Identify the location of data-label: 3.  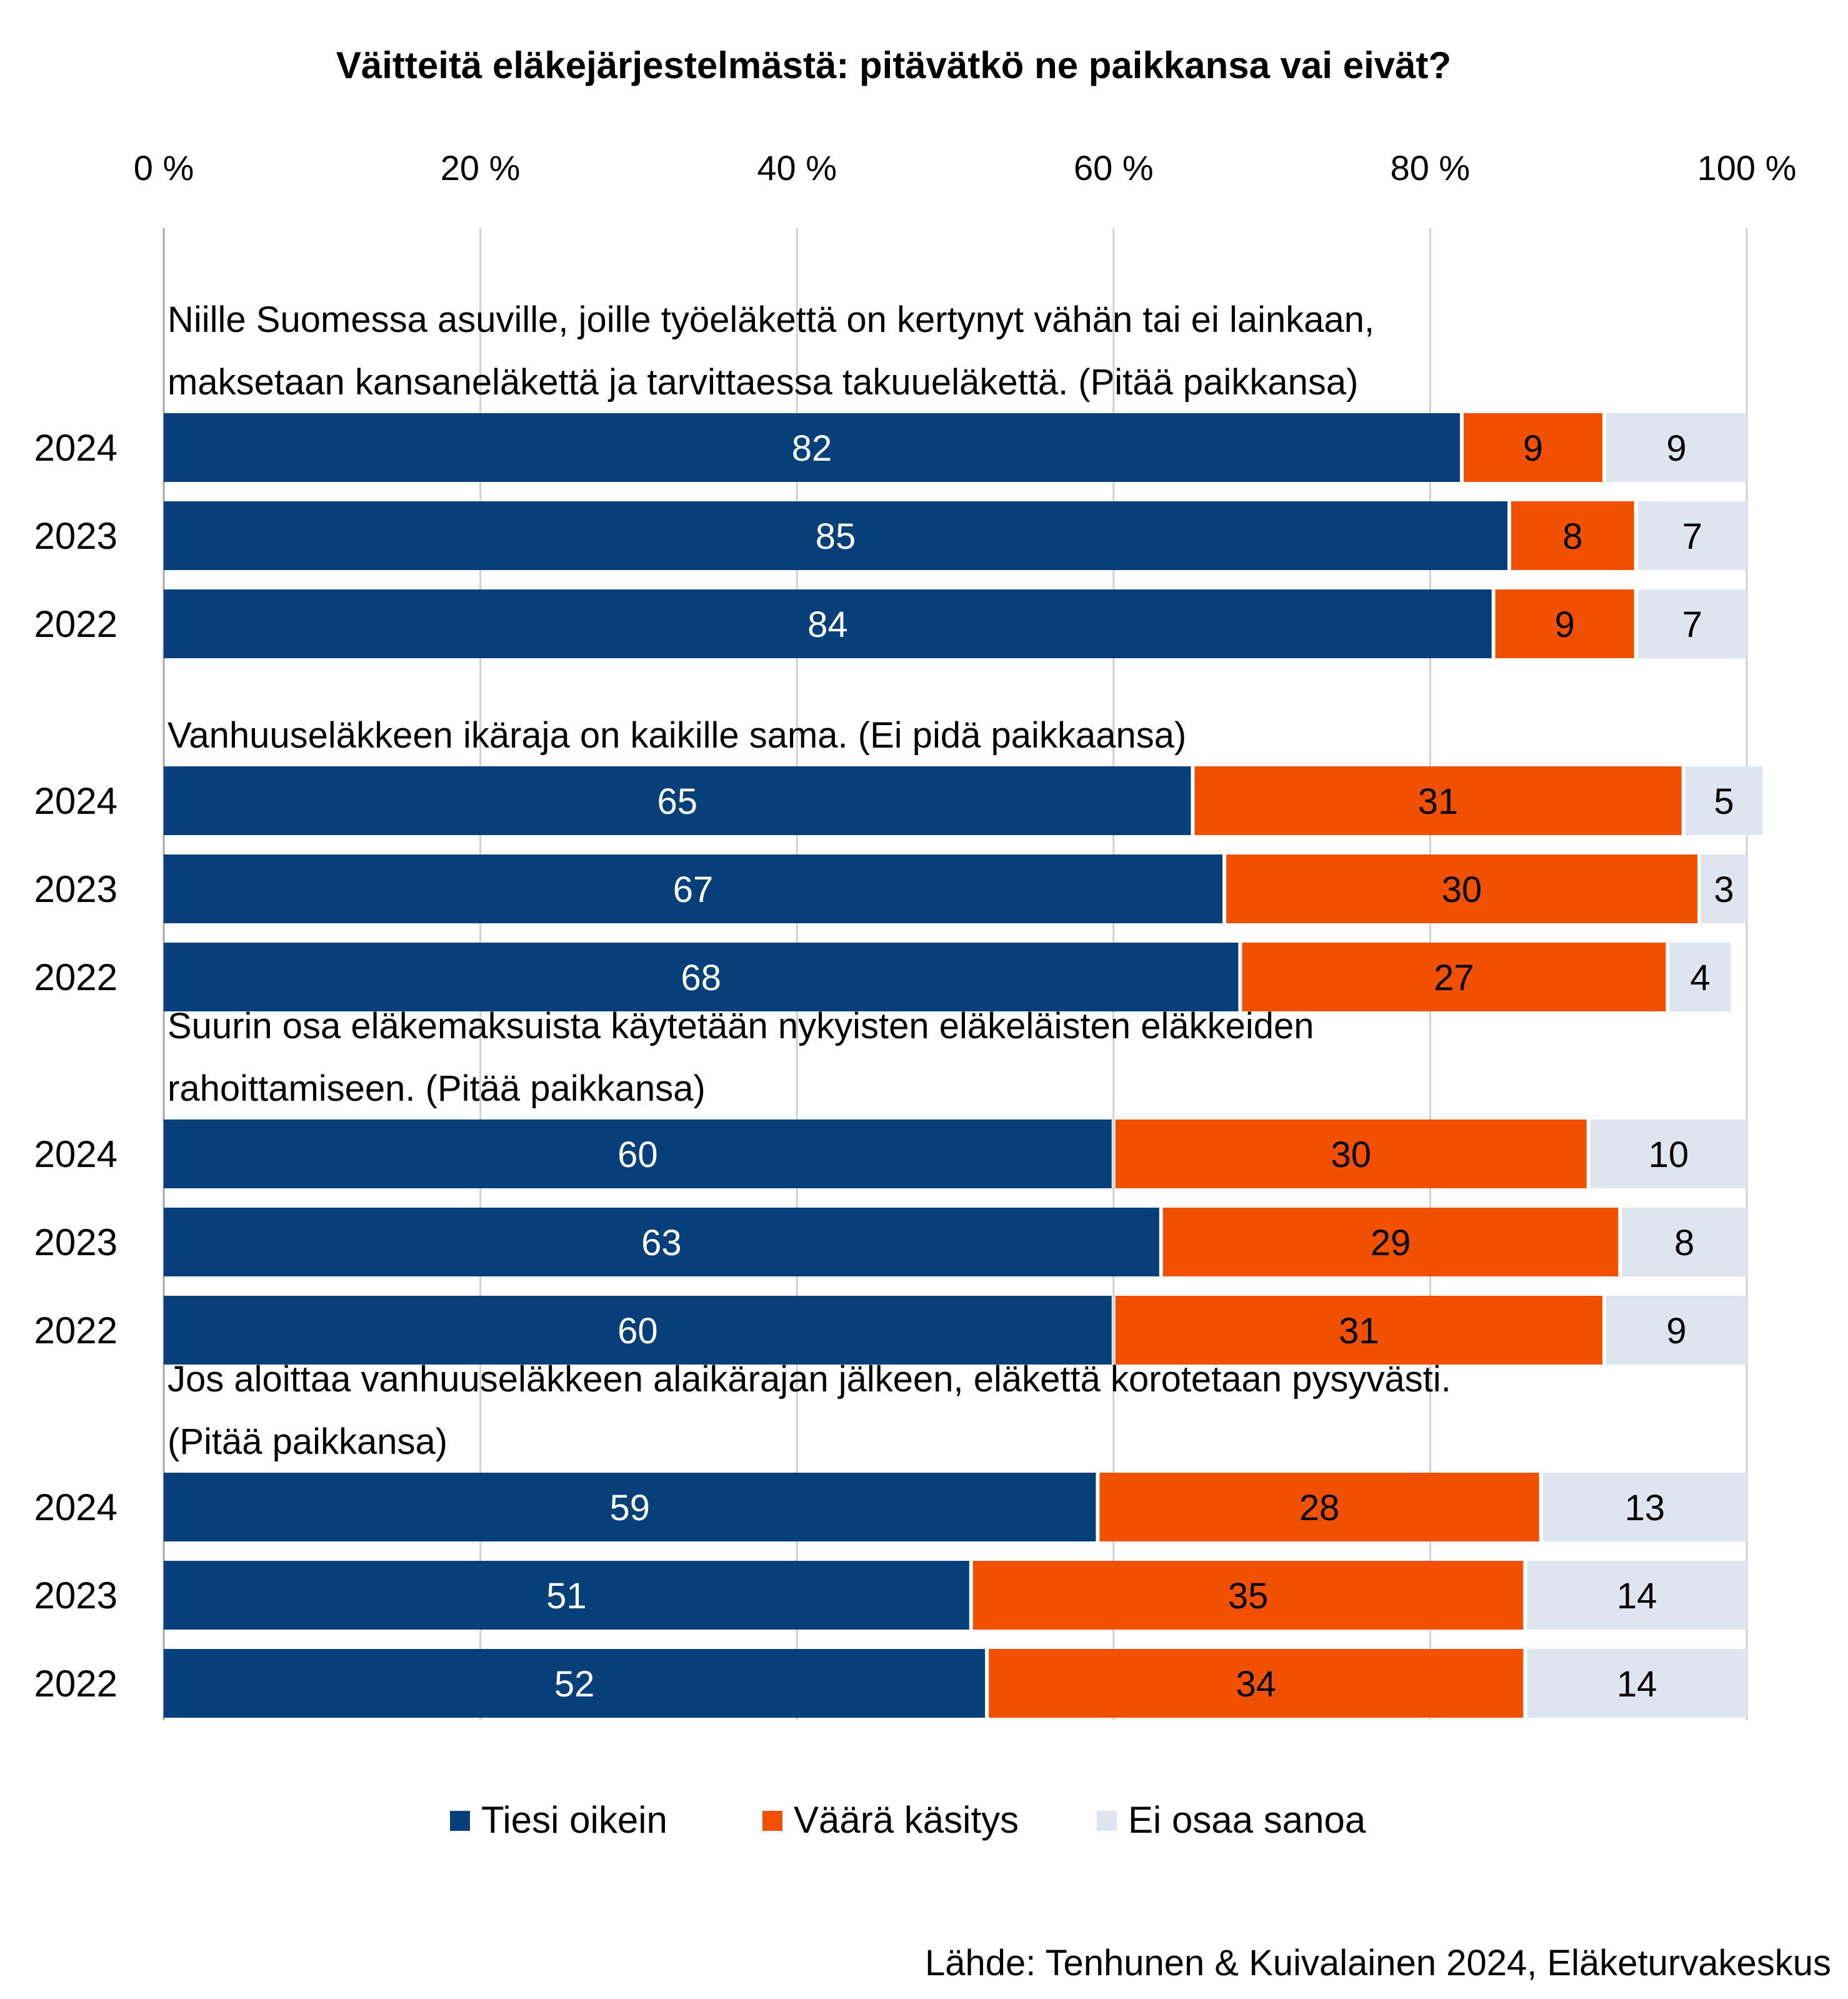
(1724, 889).